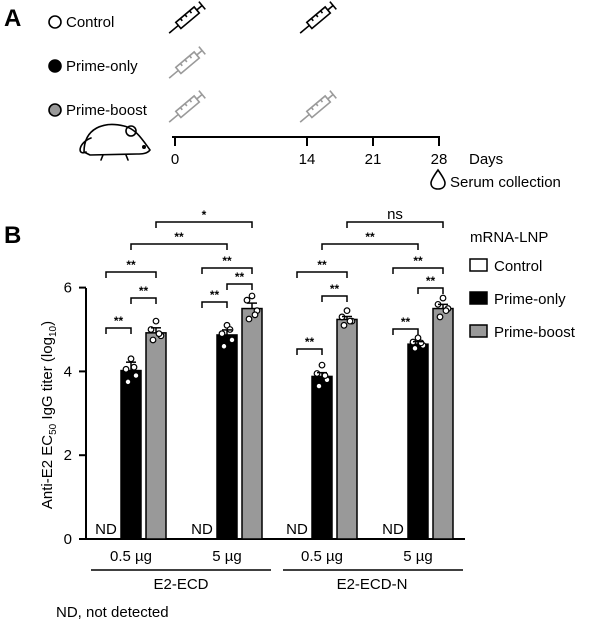  What do you see at coordinates (12, 235) in the screenshot?
I see `panel-b-letter: B` at bounding box center [12, 235].